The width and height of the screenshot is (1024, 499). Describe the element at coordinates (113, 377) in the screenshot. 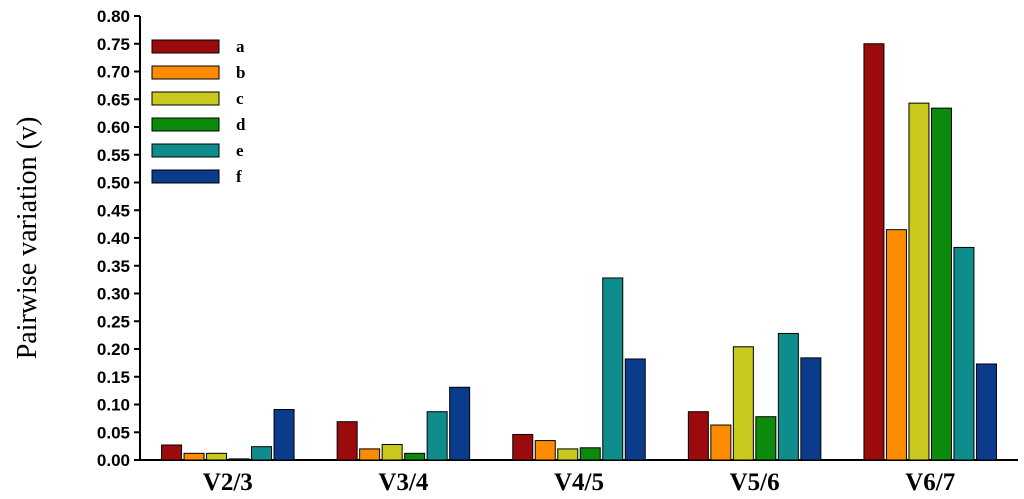

I see `y-tick-label: 0.15` at that location.